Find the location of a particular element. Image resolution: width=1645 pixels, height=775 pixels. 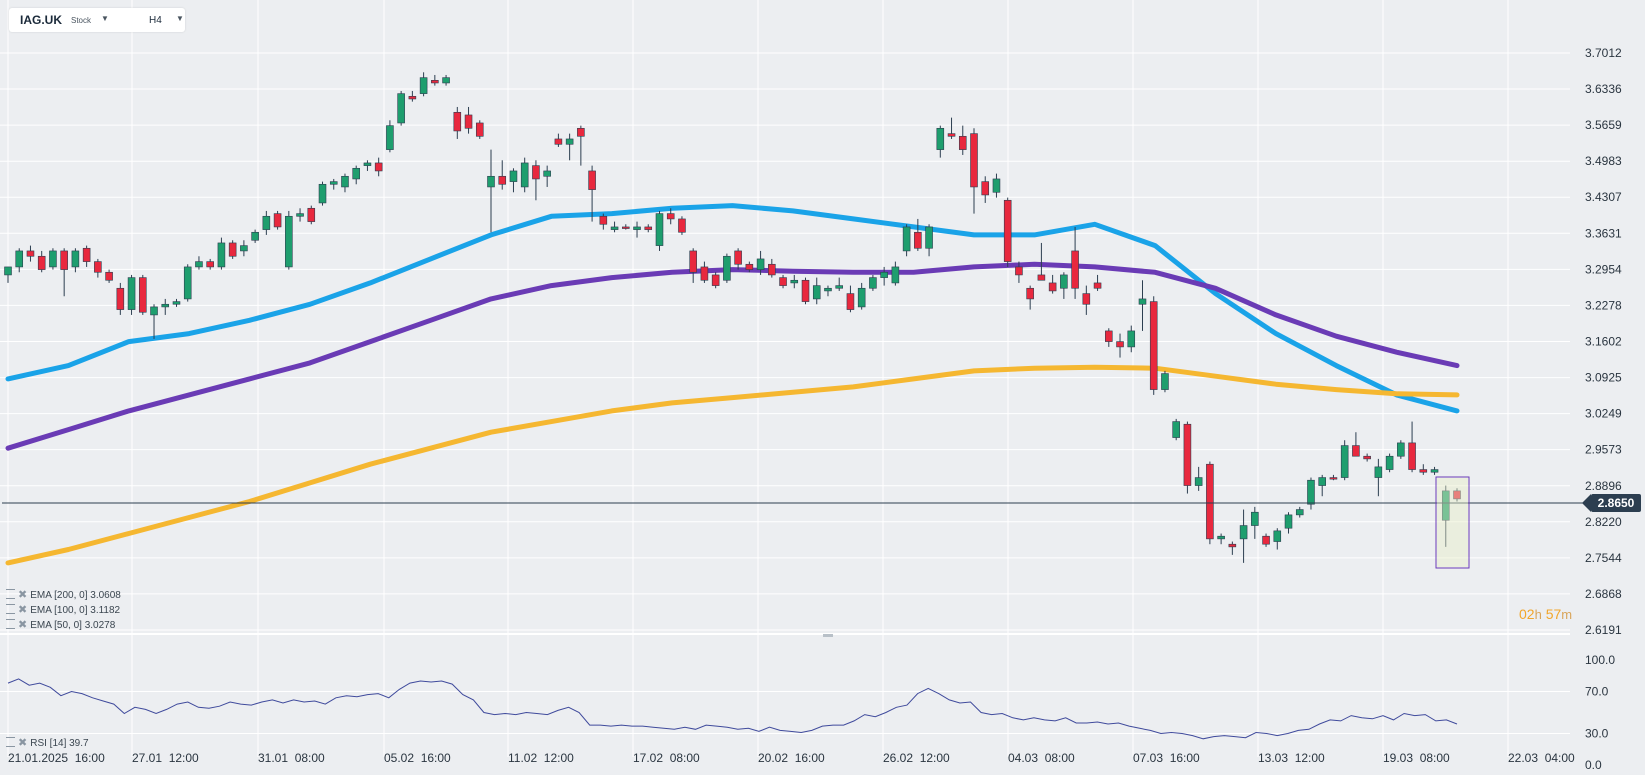

ema-100-legend-label: EMA [100, 0] 3.1182 is located at coordinates (75, 610).